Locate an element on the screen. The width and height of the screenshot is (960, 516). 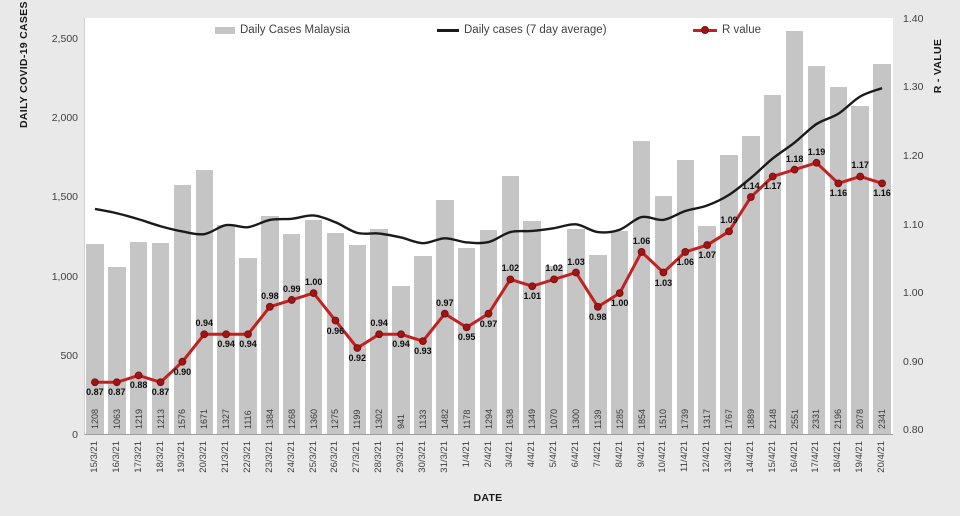
bar-value-label: 1178 is located at coordinates (466, 419).